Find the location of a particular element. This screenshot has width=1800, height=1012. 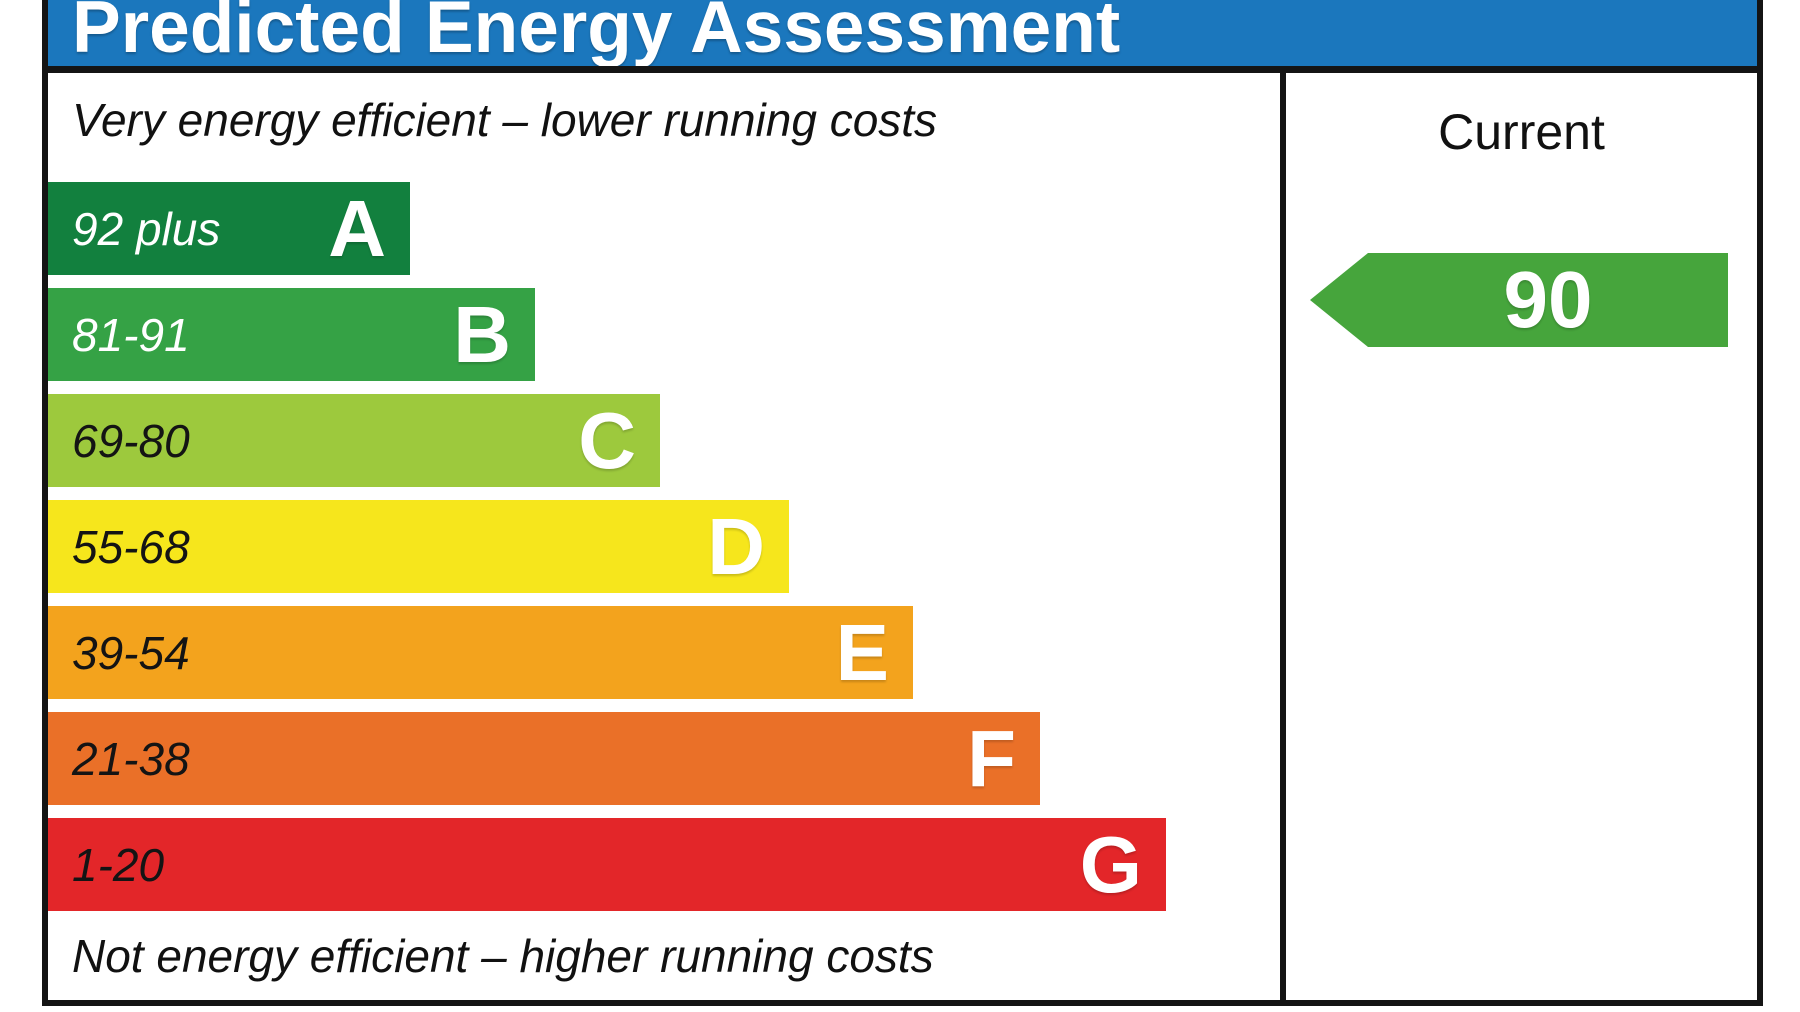

band-range-label: 1-20 is located at coordinates (118, 864).